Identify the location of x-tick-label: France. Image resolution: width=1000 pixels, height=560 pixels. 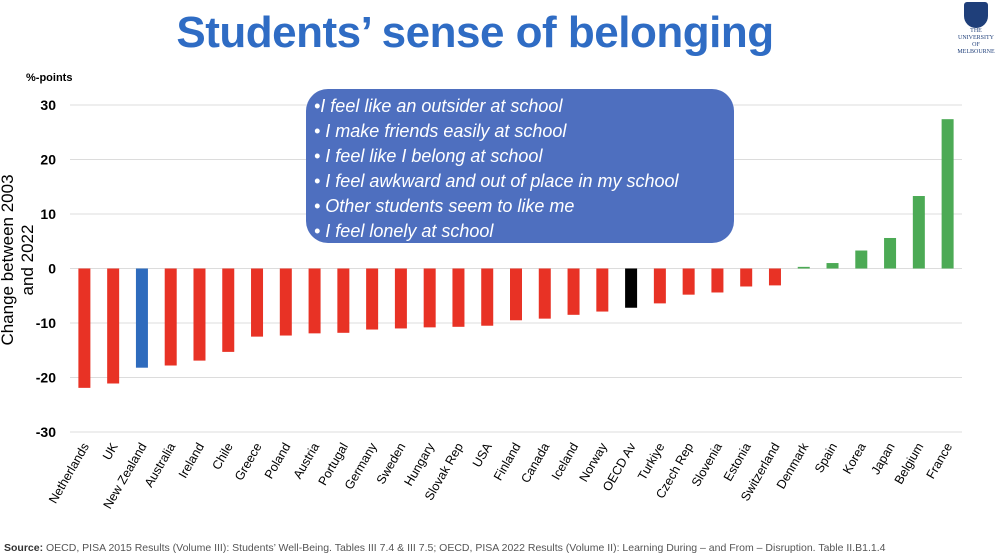
(940, 460).